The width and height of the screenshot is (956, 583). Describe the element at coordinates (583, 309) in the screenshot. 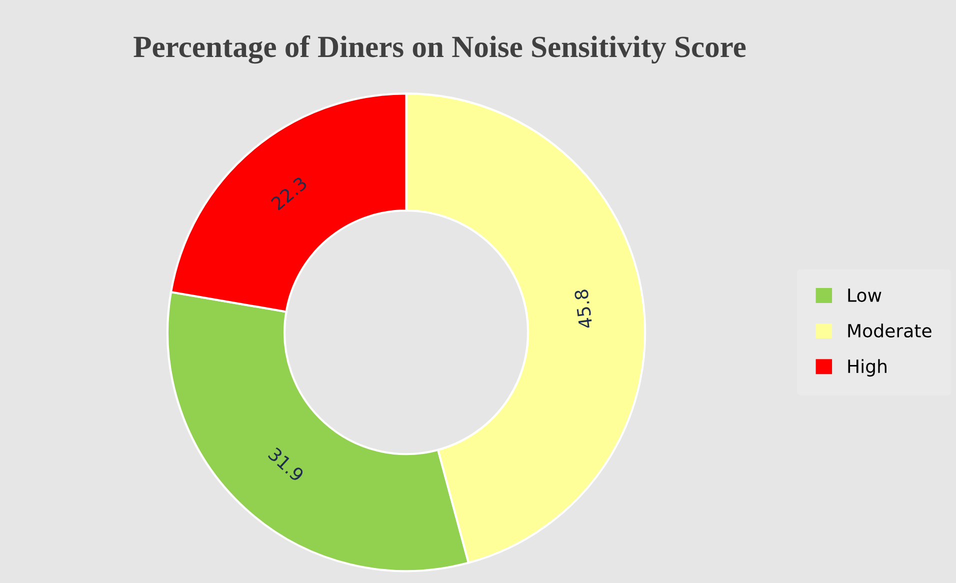

I see `data-label: 45.8` at that location.